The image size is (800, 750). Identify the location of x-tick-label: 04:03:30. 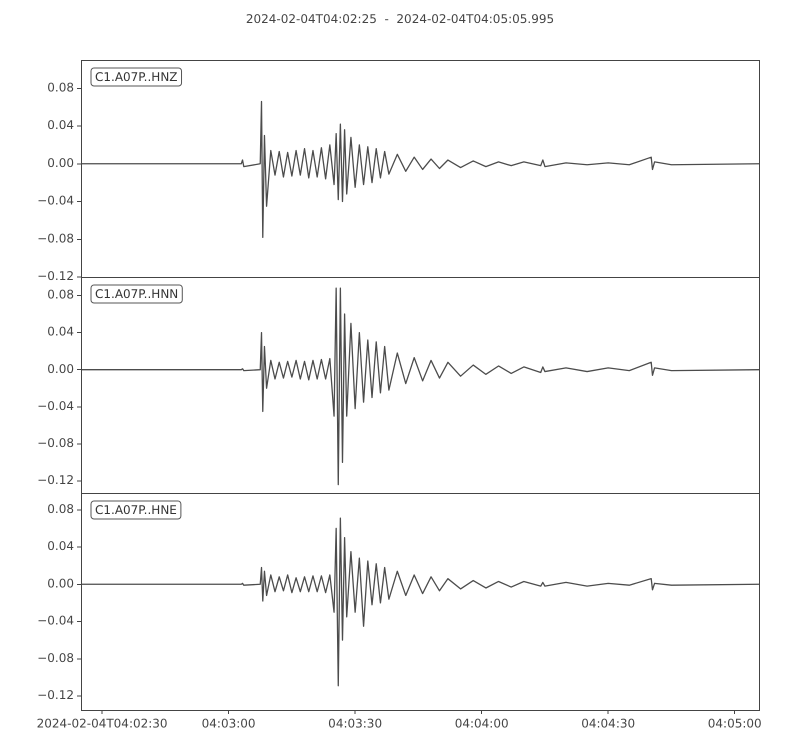
(355, 723).